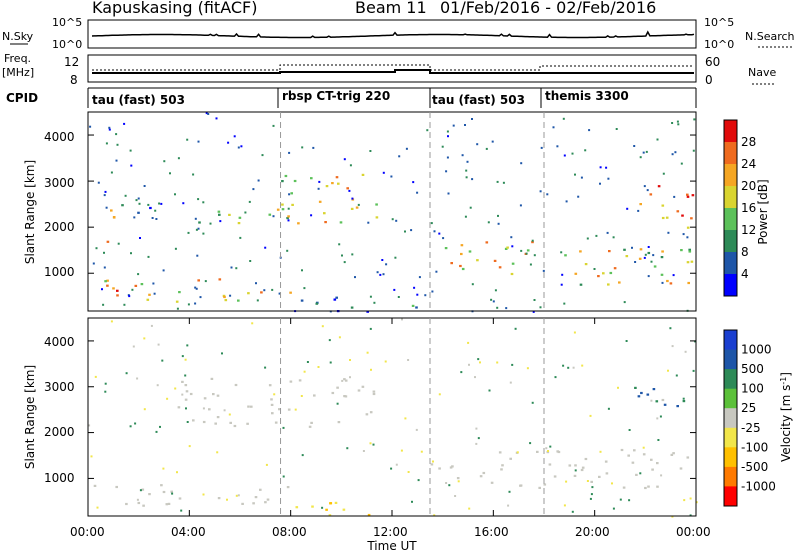  What do you see at coordinates (730, 359) in the screenshot?
I see `velocity-cbar-swatch` at bounding box center [730, 359].